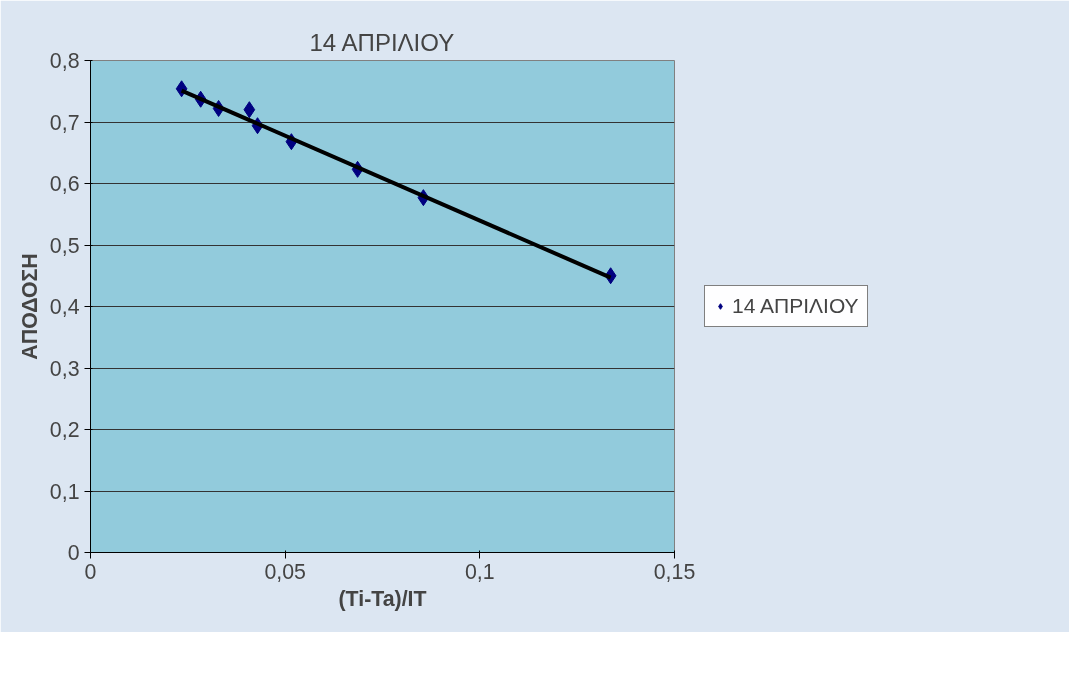 The width and height of the screenshot is (1069, 690). What do you see at coordinates (64, 122) in the screenshot?
I see `y-tick-label: 0,7` at bounding box center [64, 122].